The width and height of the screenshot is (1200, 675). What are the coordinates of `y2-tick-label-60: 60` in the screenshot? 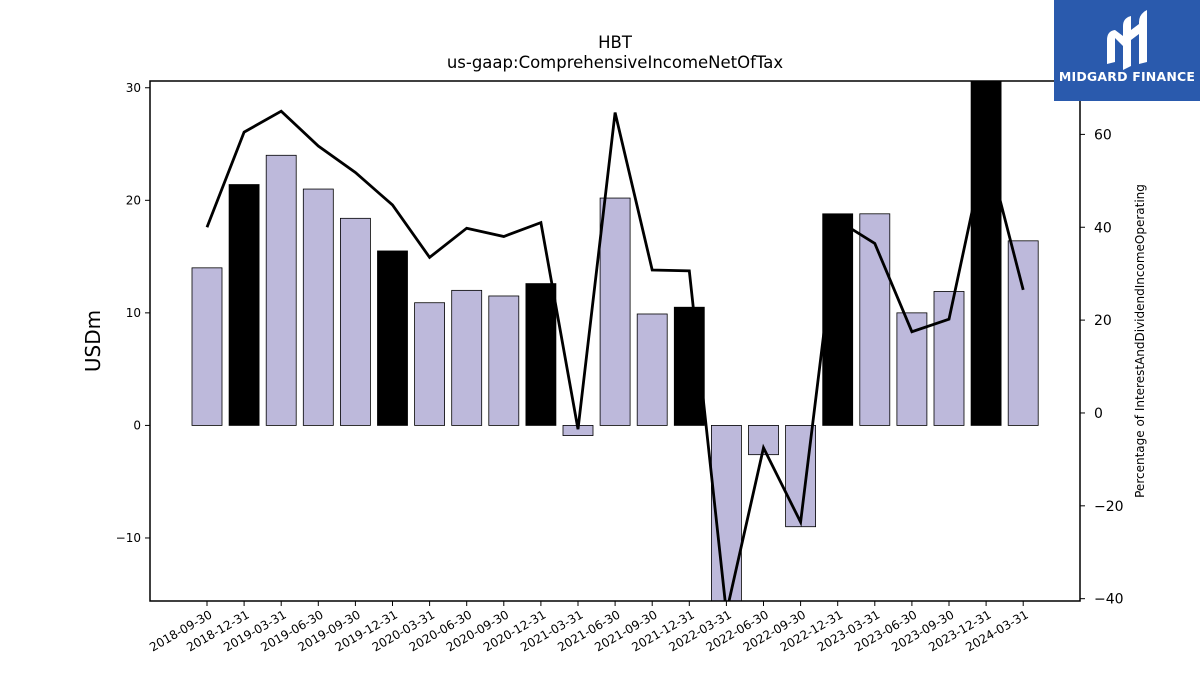 It's located at (1103, 135).